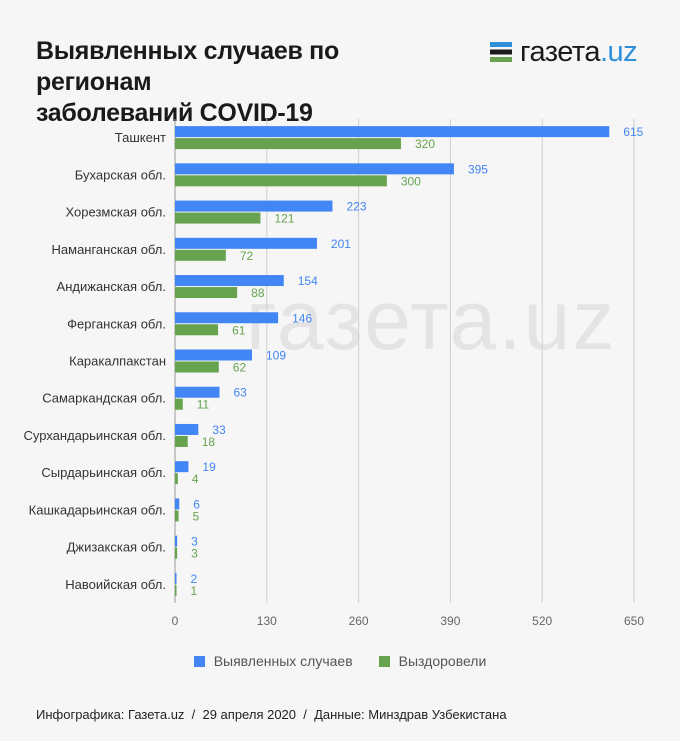 The height and width of the screenshot is (741, 680). I want to click on gazeta-logo: газета .uz, so click(564, 52).